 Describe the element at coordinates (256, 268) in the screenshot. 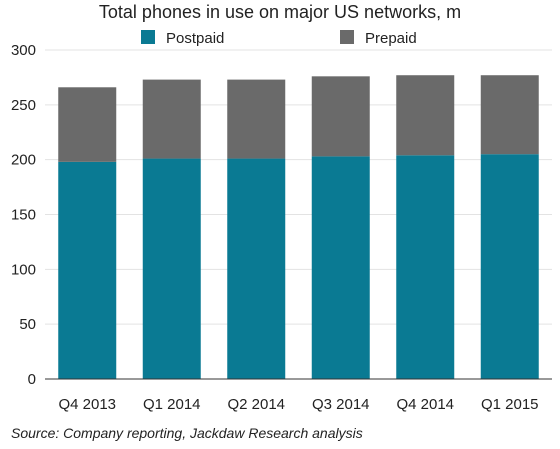

I see `bar-postpaid-q2-2014` at that location.